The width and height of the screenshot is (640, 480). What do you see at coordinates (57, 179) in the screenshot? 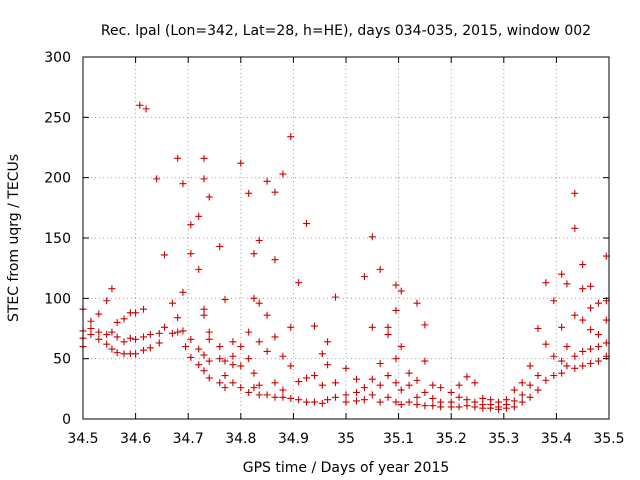
I see `y-tick-label: 200` at bounding box center [57, 179].